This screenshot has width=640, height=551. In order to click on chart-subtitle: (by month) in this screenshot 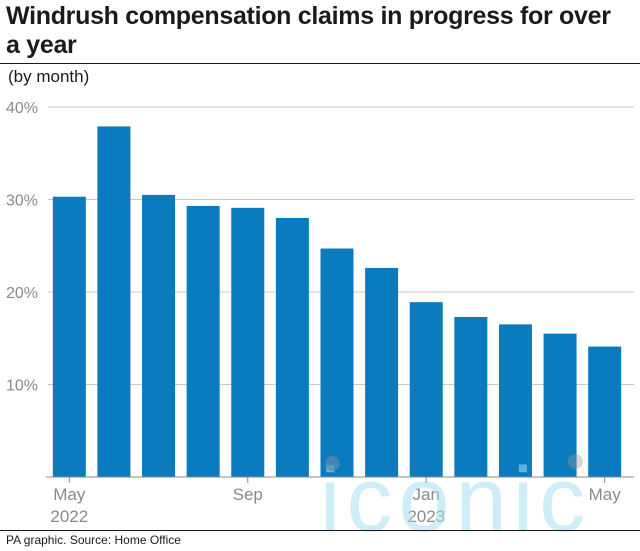, I will do `click(49, 76)`.